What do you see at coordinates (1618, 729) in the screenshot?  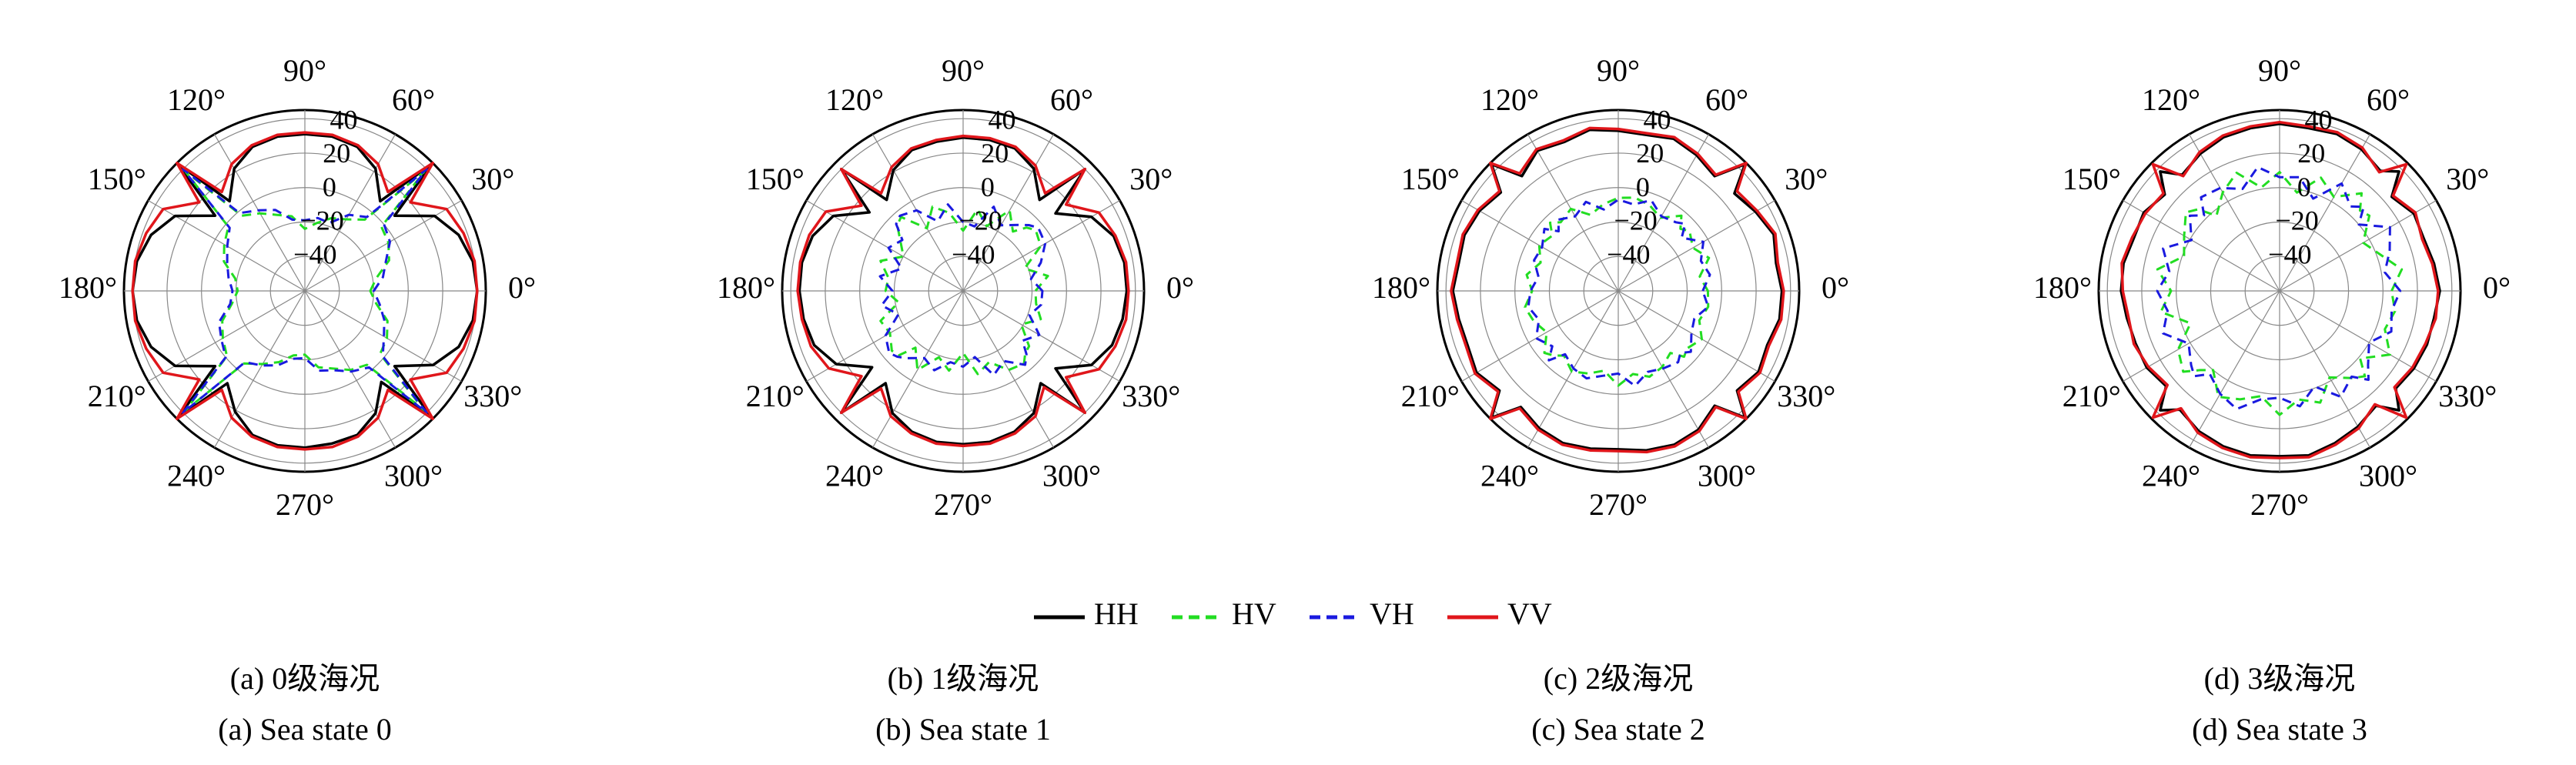 I see `caption-en: (c) Sea state 2` at bounding box center [1618, 729].